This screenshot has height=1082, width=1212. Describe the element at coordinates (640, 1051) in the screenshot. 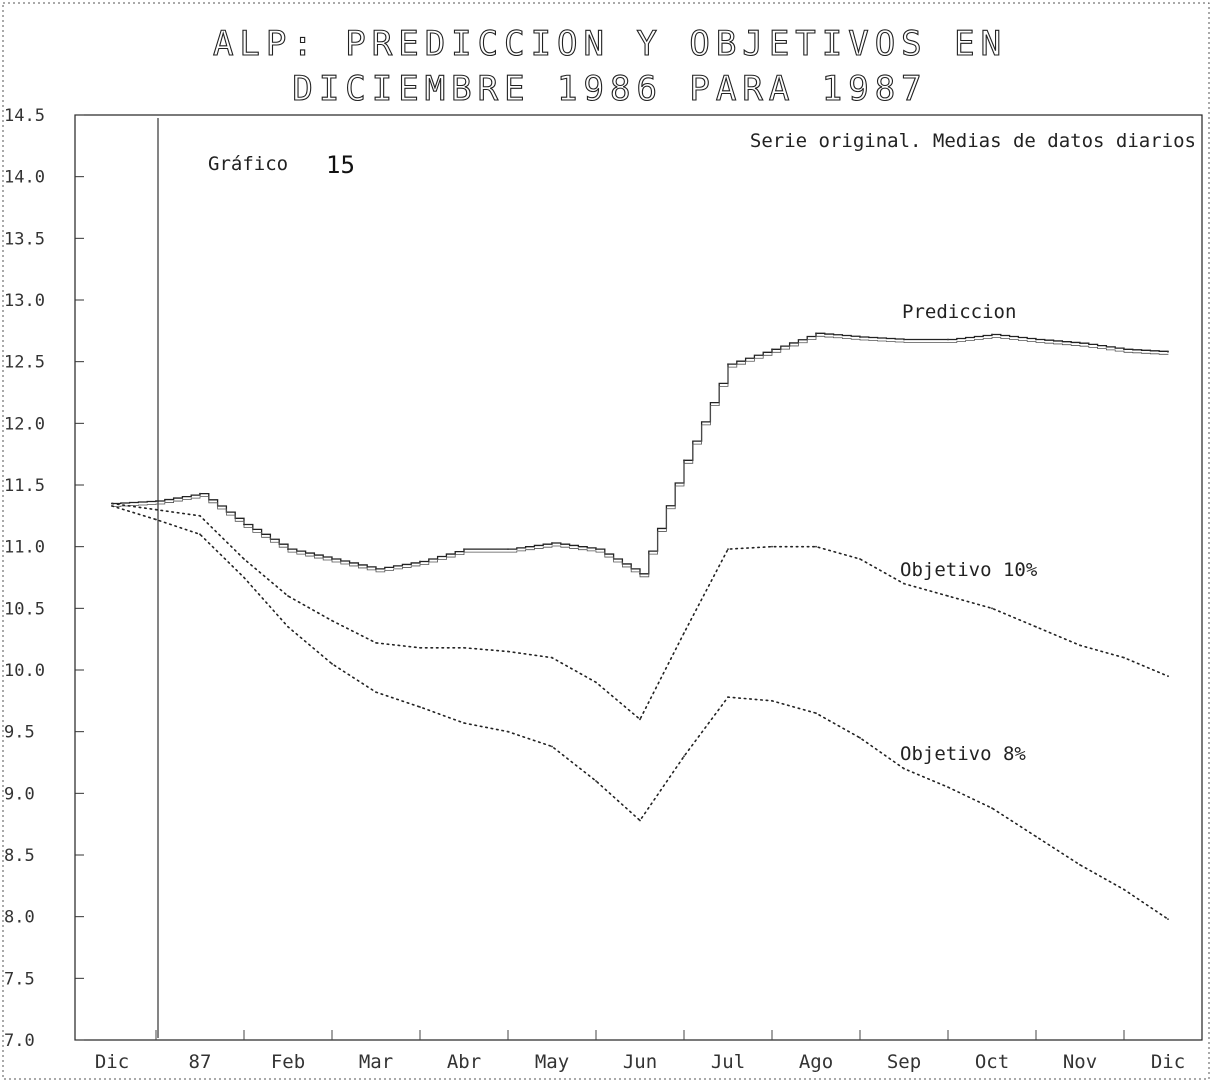

I see `x-axis: Dic 87 Feb Mar Abr May Jun Jul Ago Sep Oct Nov Dic` at that location.